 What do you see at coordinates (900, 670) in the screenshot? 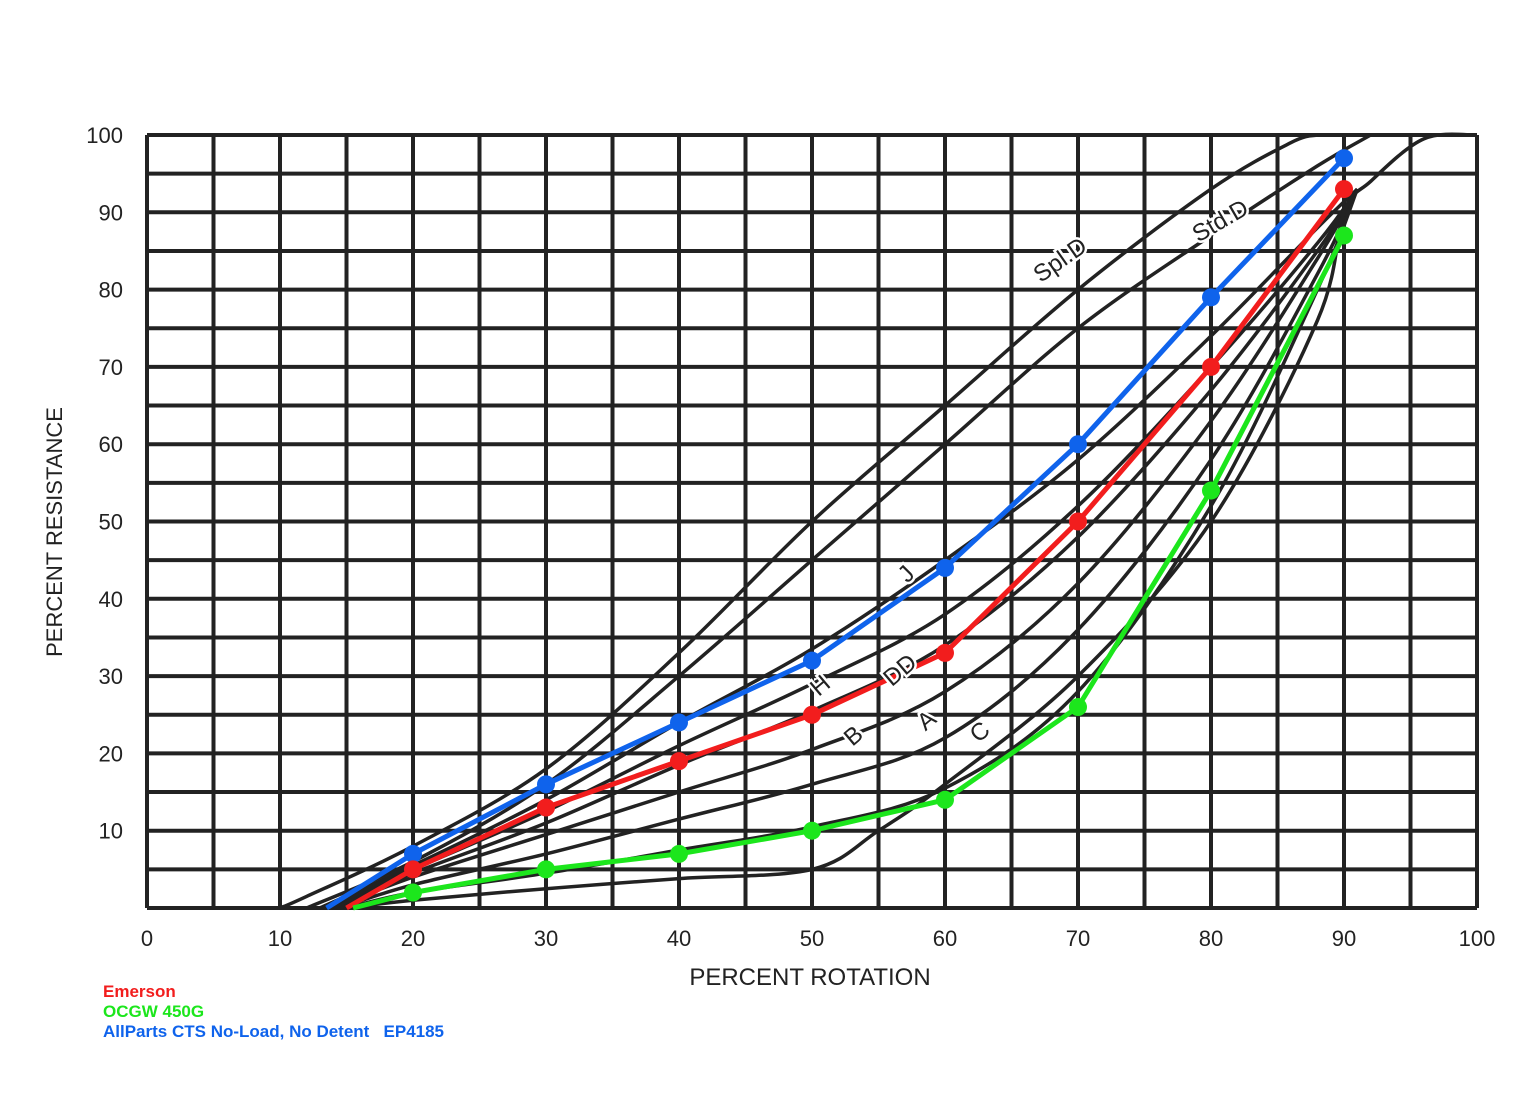
I see `curve-label: DD` at bounding box center [900, 670].